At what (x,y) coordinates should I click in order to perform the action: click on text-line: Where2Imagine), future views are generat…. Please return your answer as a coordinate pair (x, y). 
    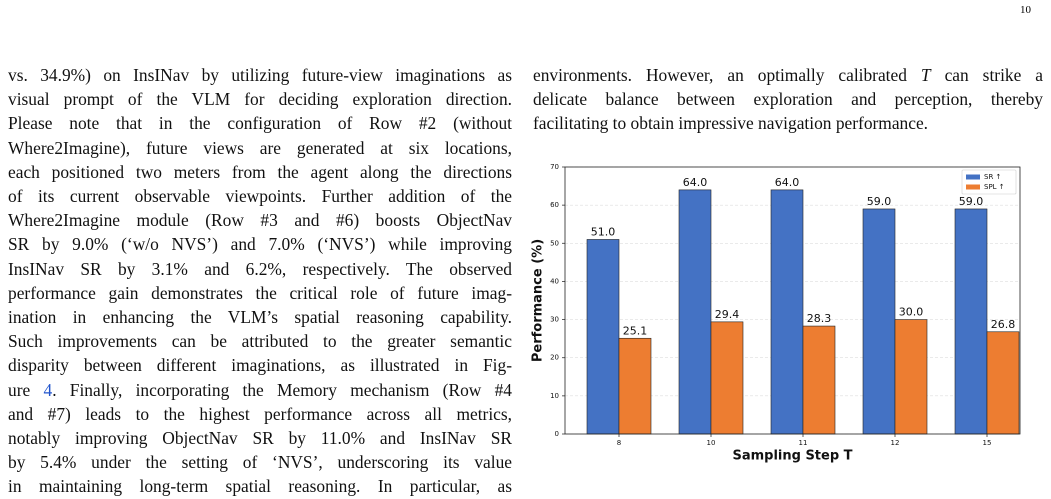
    Looking at the image, I should click on (260, 147).